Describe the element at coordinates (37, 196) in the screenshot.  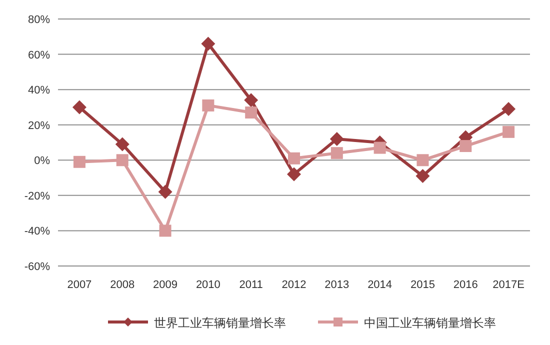
I see `y-tick-label: -20%` at that location.